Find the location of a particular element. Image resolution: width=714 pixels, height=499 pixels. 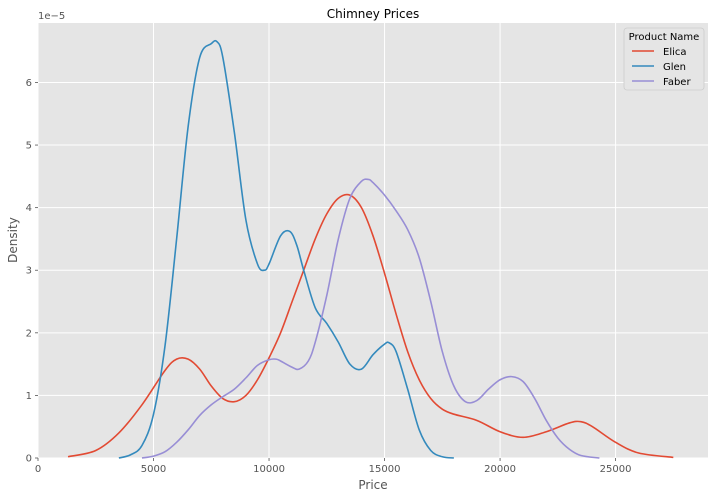

x-tick-label: 5000 is located at coordinates (153, 469).